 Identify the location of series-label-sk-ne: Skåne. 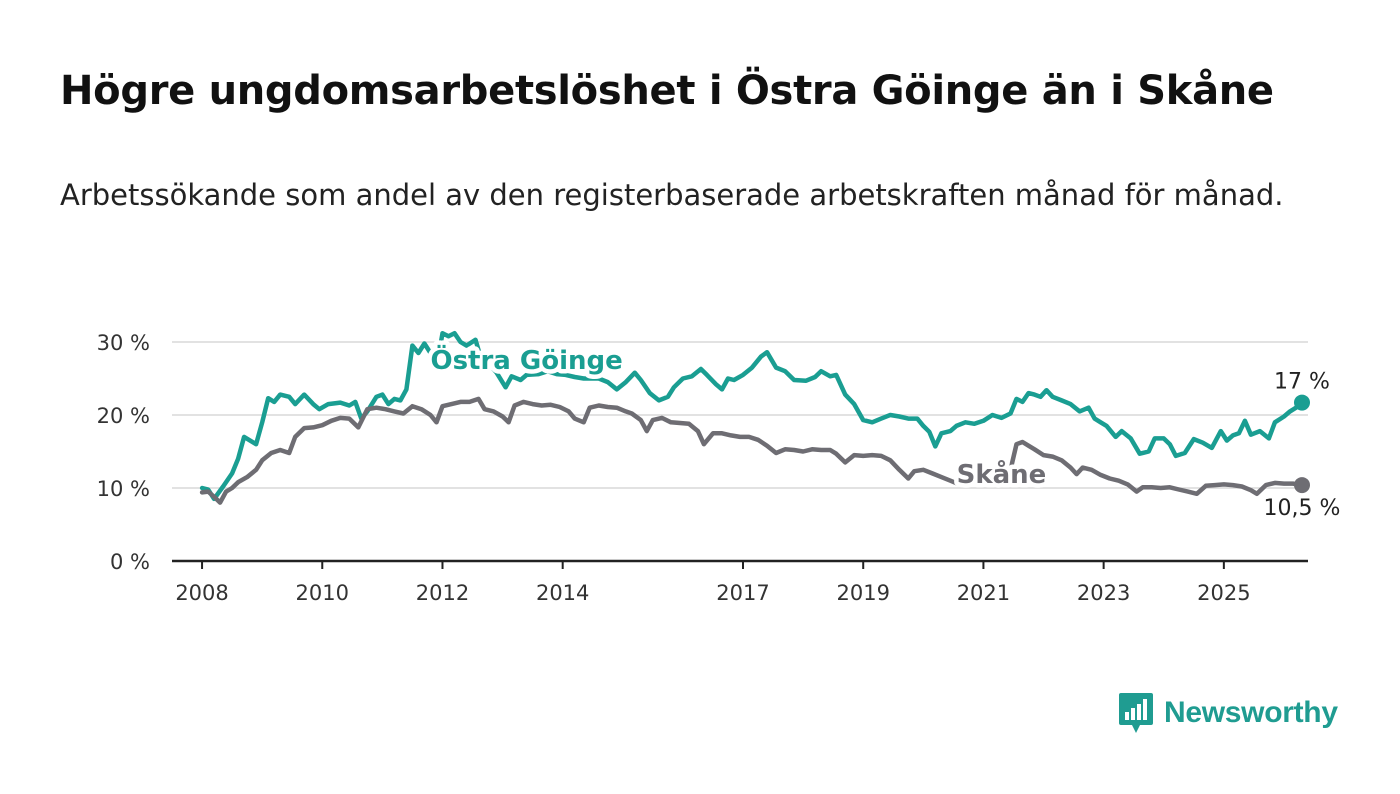
(1002, 474).